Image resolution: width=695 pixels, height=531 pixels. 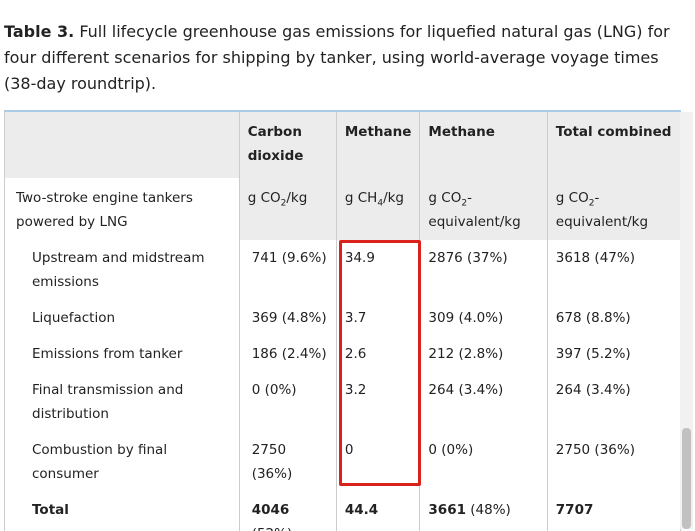 I want to click on cell: 3.2, so click(x=378, y=402).